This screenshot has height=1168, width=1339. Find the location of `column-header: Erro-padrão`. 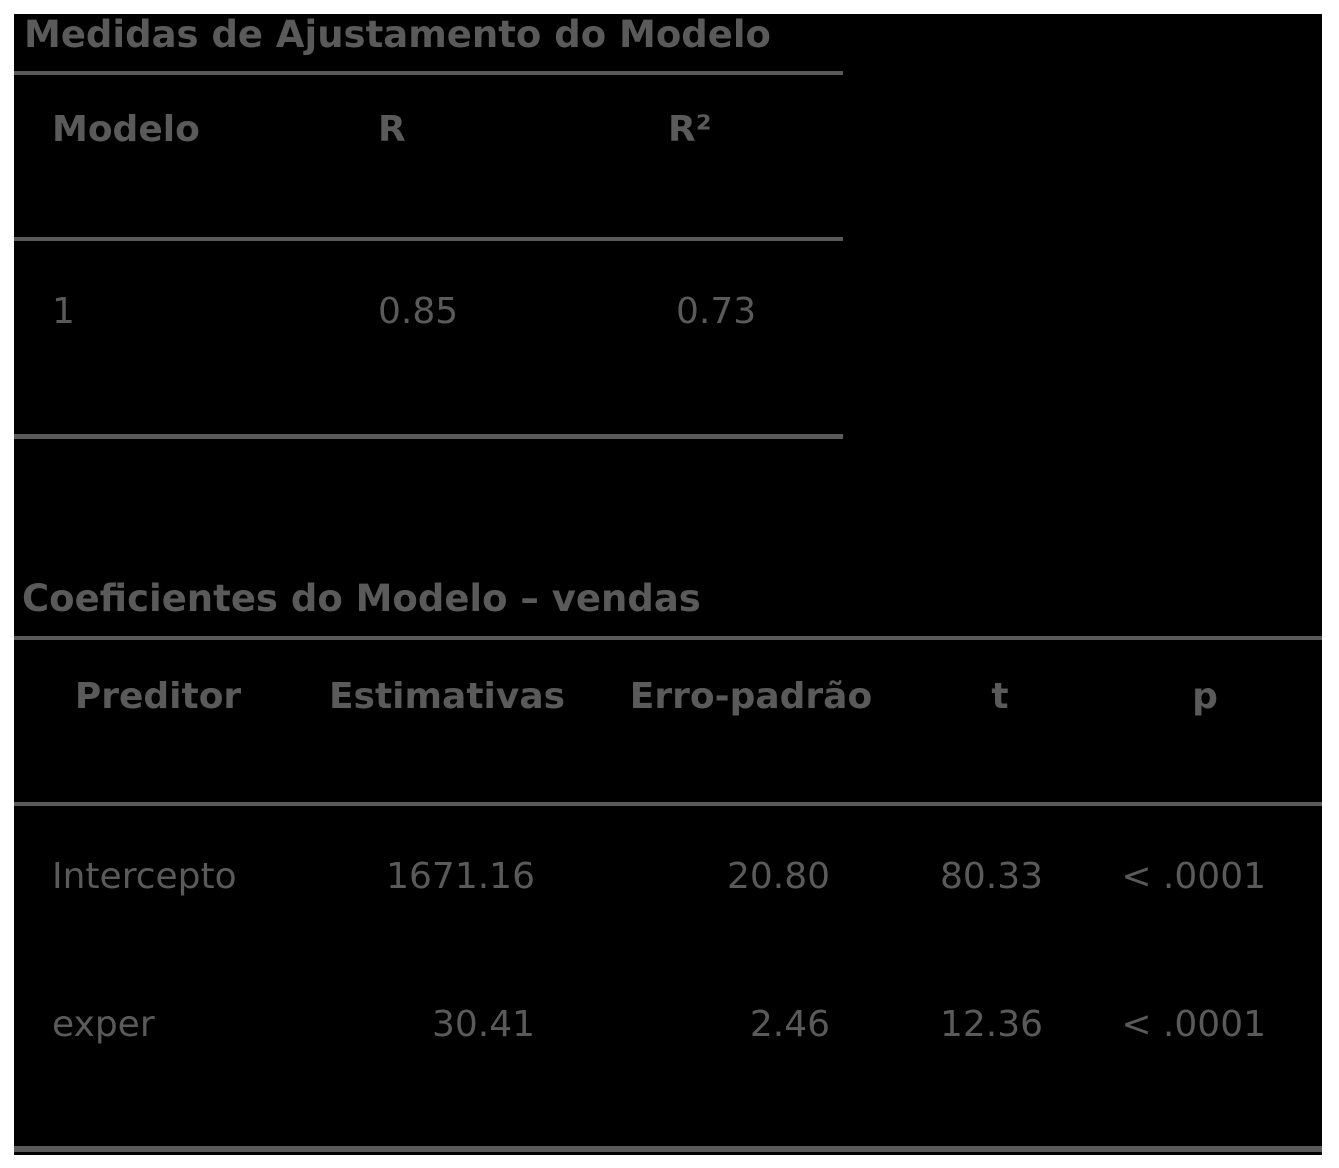

column-header: Erro-padrão is located at coordinates (751, 696).